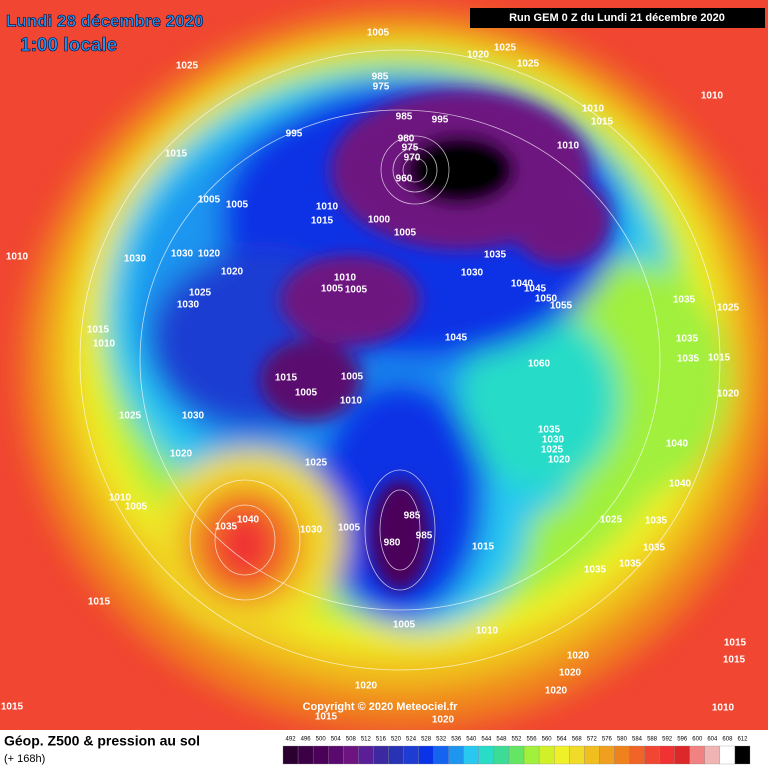 This screenshot has height=773, width=768. I want to click on colorbar-label: 552, so click(516, 740).